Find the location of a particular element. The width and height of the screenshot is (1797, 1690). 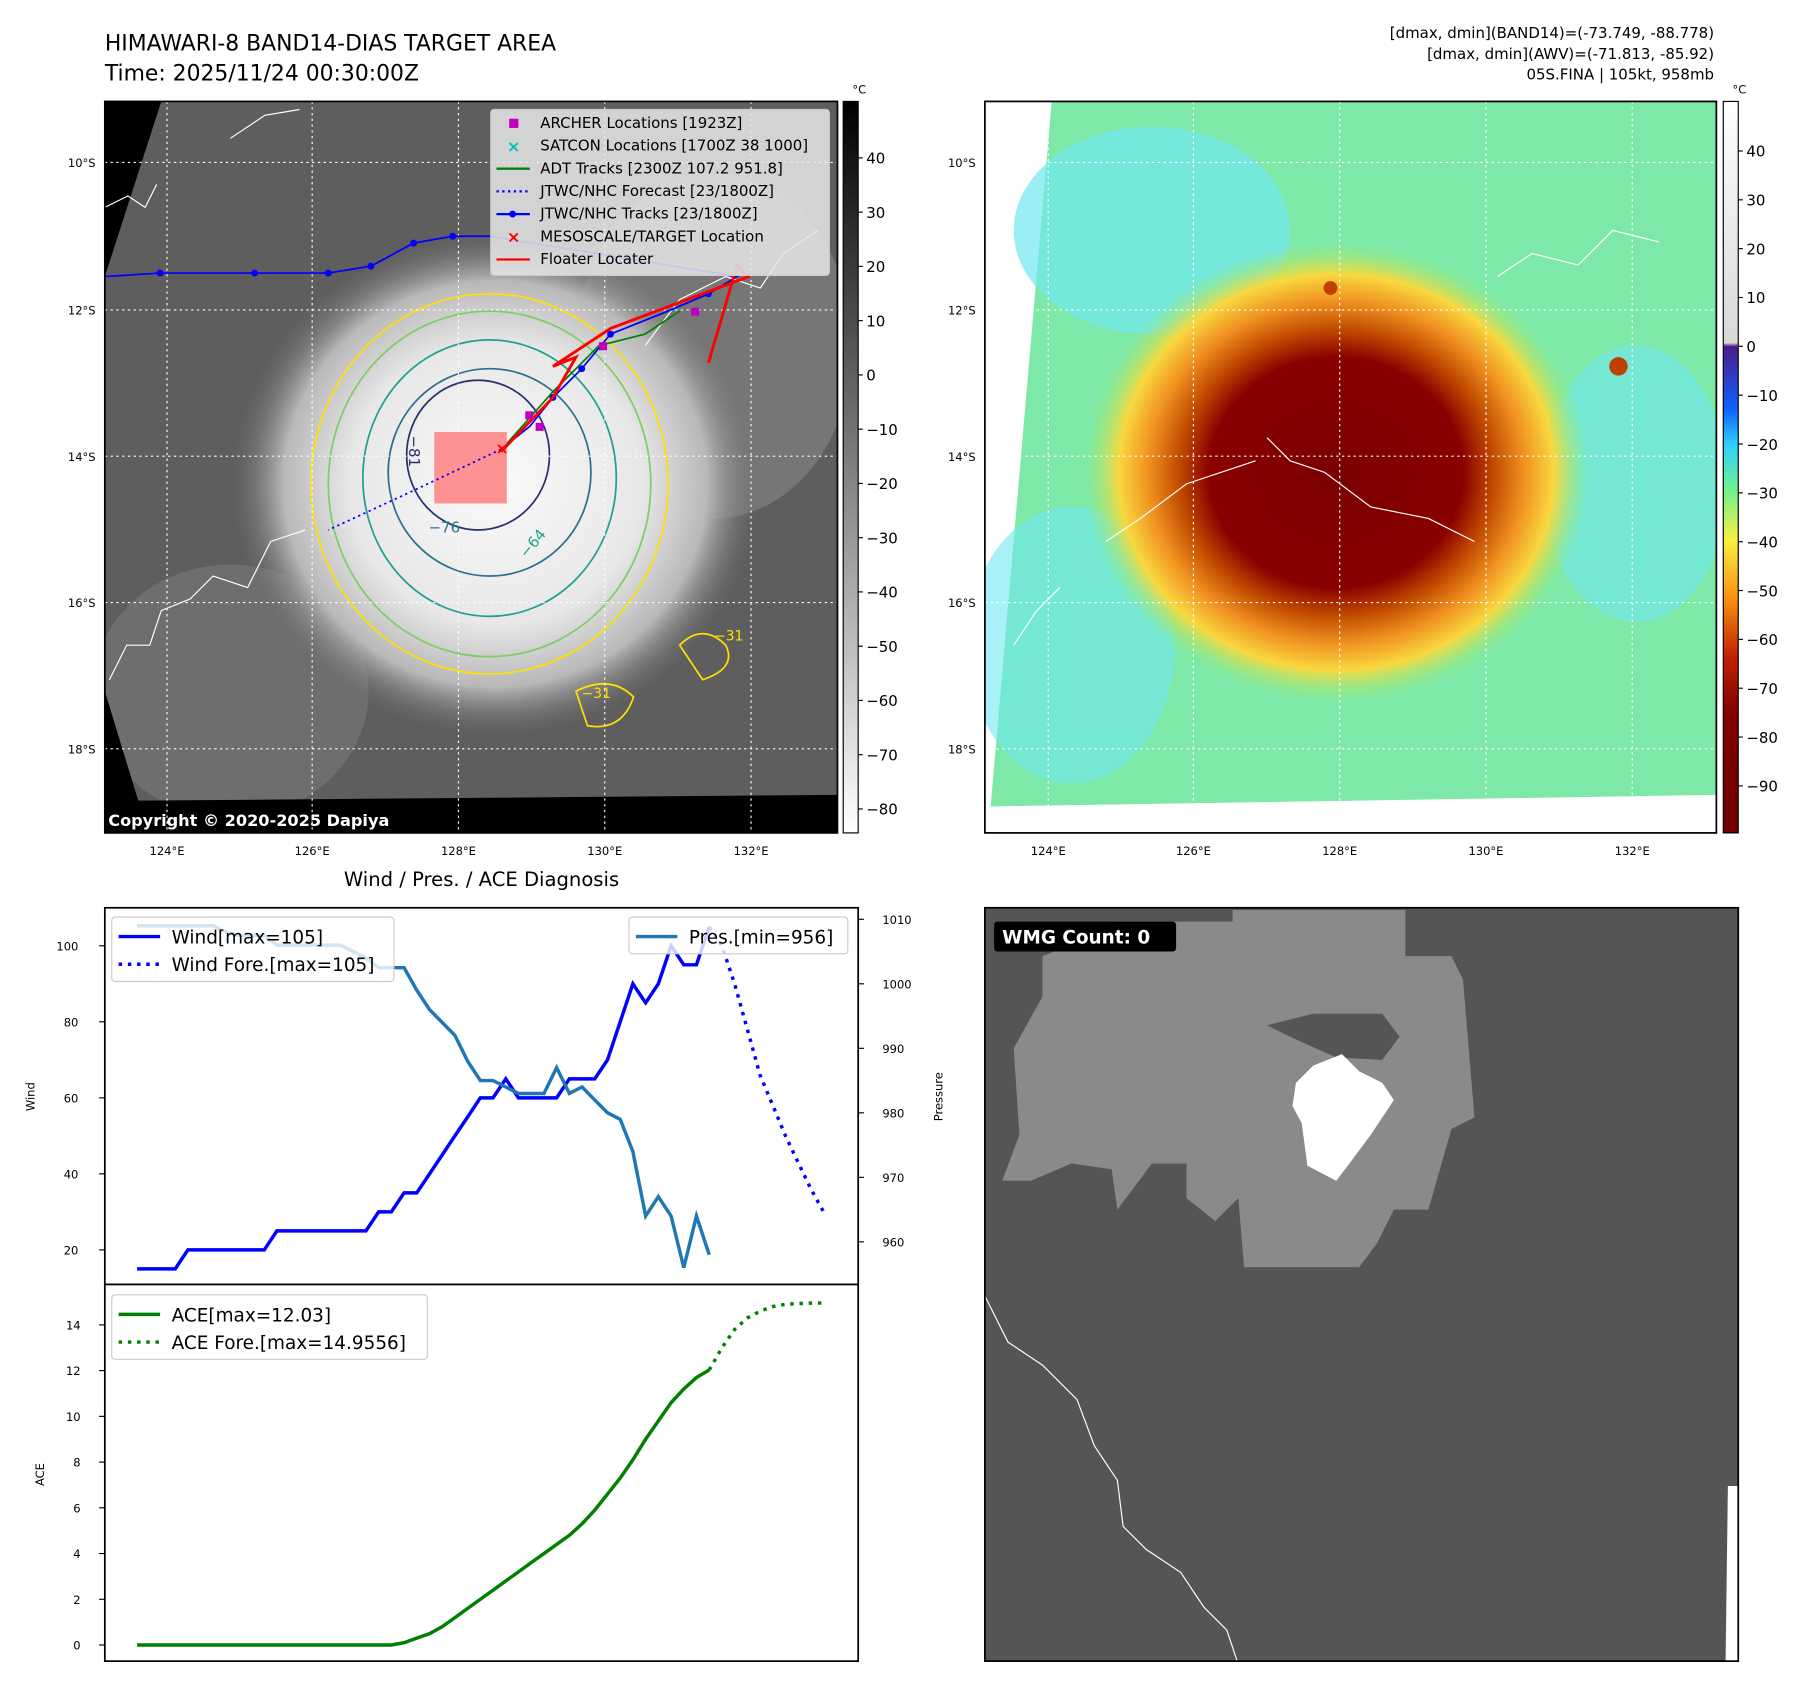

pressure-tick-label: 960 is located at coordinates (893, 1242).